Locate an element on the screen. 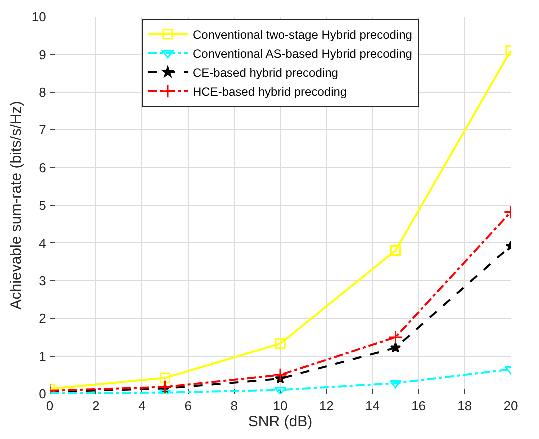 This screenshot has width=539, height=439. x-tick-label: 14 is located at coordinates (372, 406).